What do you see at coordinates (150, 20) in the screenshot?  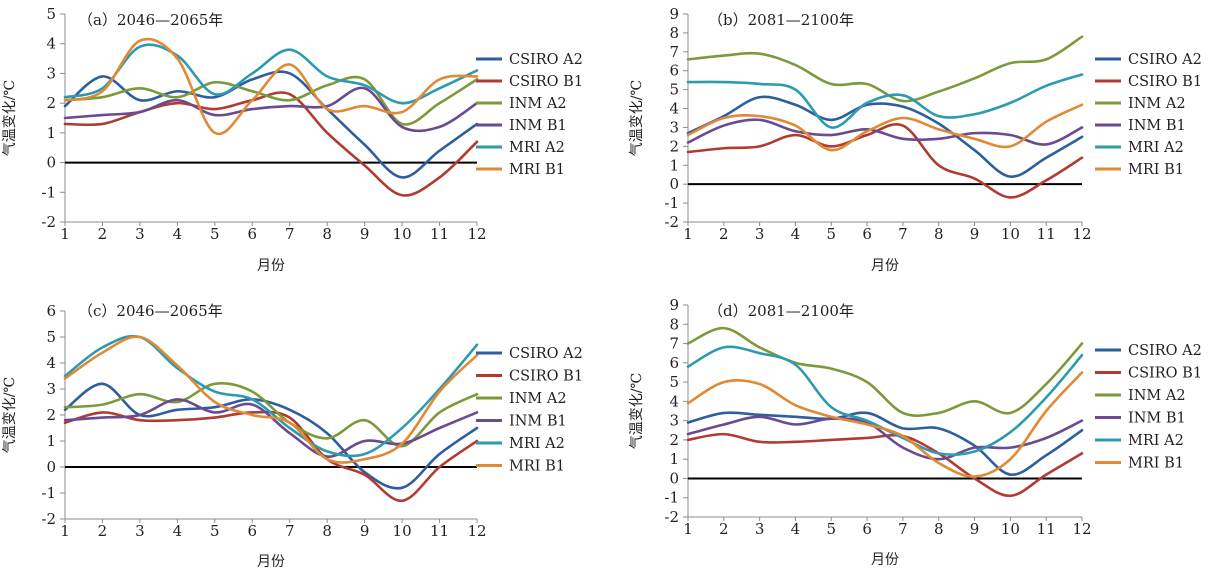 I see `panel-title: （a）2046—2065年` at bounding box center [150, 20].